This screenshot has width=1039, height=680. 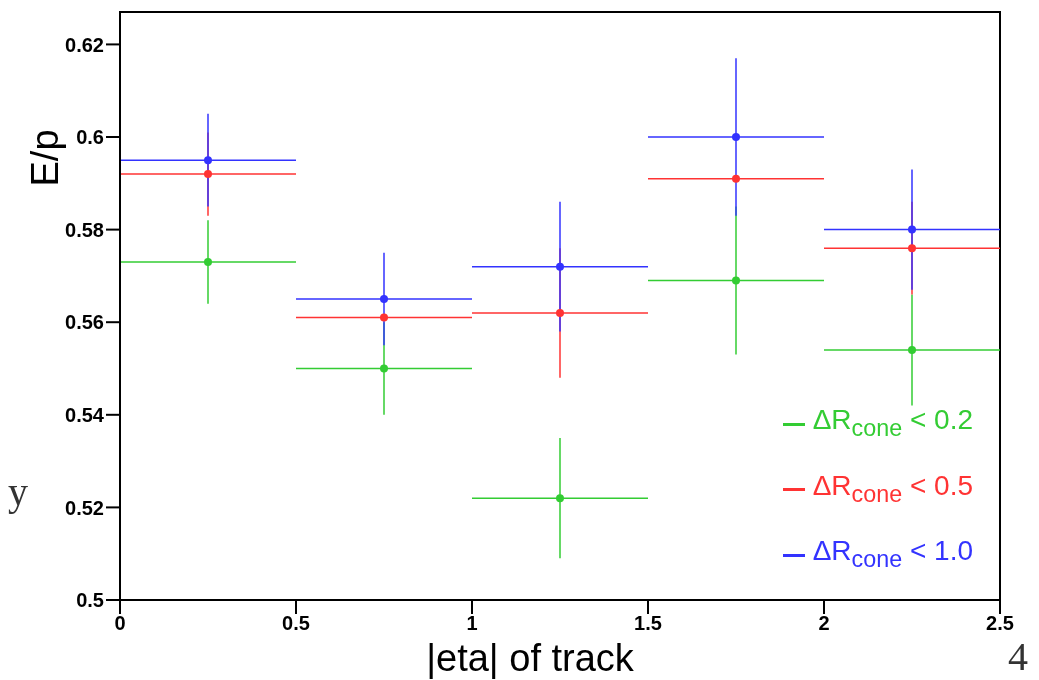 I want to click on y-tick-label: 0.54, so click(x=85, y=414).